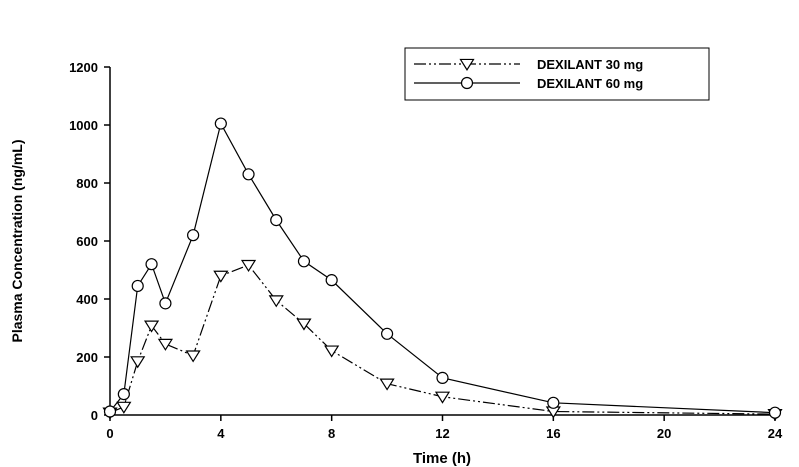 This screenshot has width=799, height=467. I want to click on y-tick-label: 1200, so click(83, 67).